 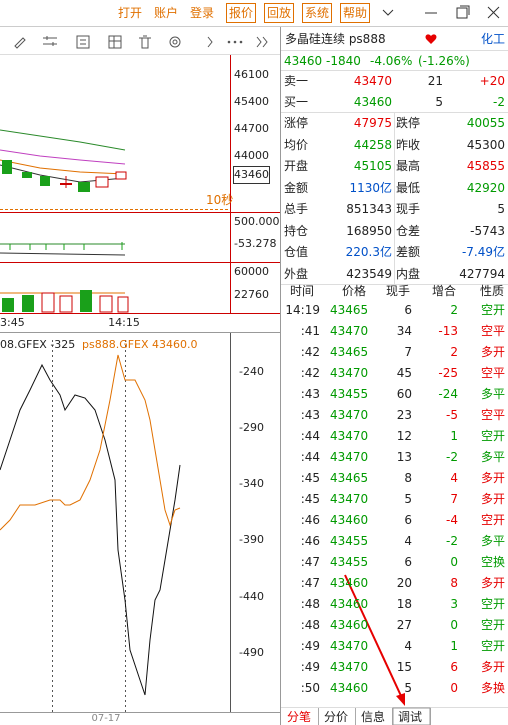 What do you see at coordinates (404, 415) in the screenshot?
I see `trade-volume: 23` at bounding box center [404, 415].